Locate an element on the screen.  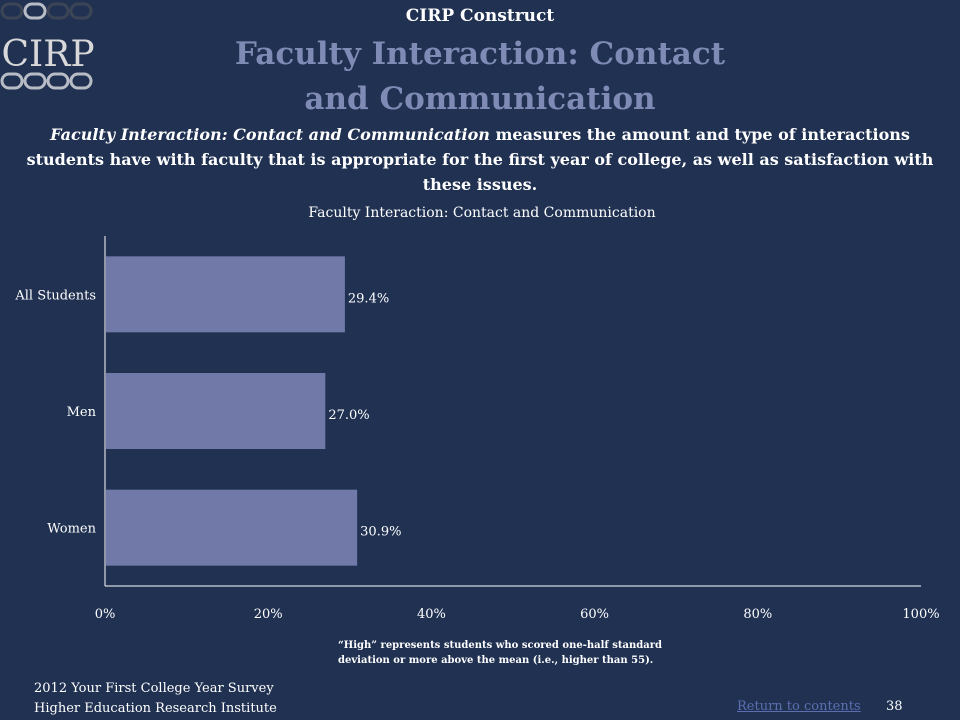
data-label: 29.4% is located at coordinates (368, 298).